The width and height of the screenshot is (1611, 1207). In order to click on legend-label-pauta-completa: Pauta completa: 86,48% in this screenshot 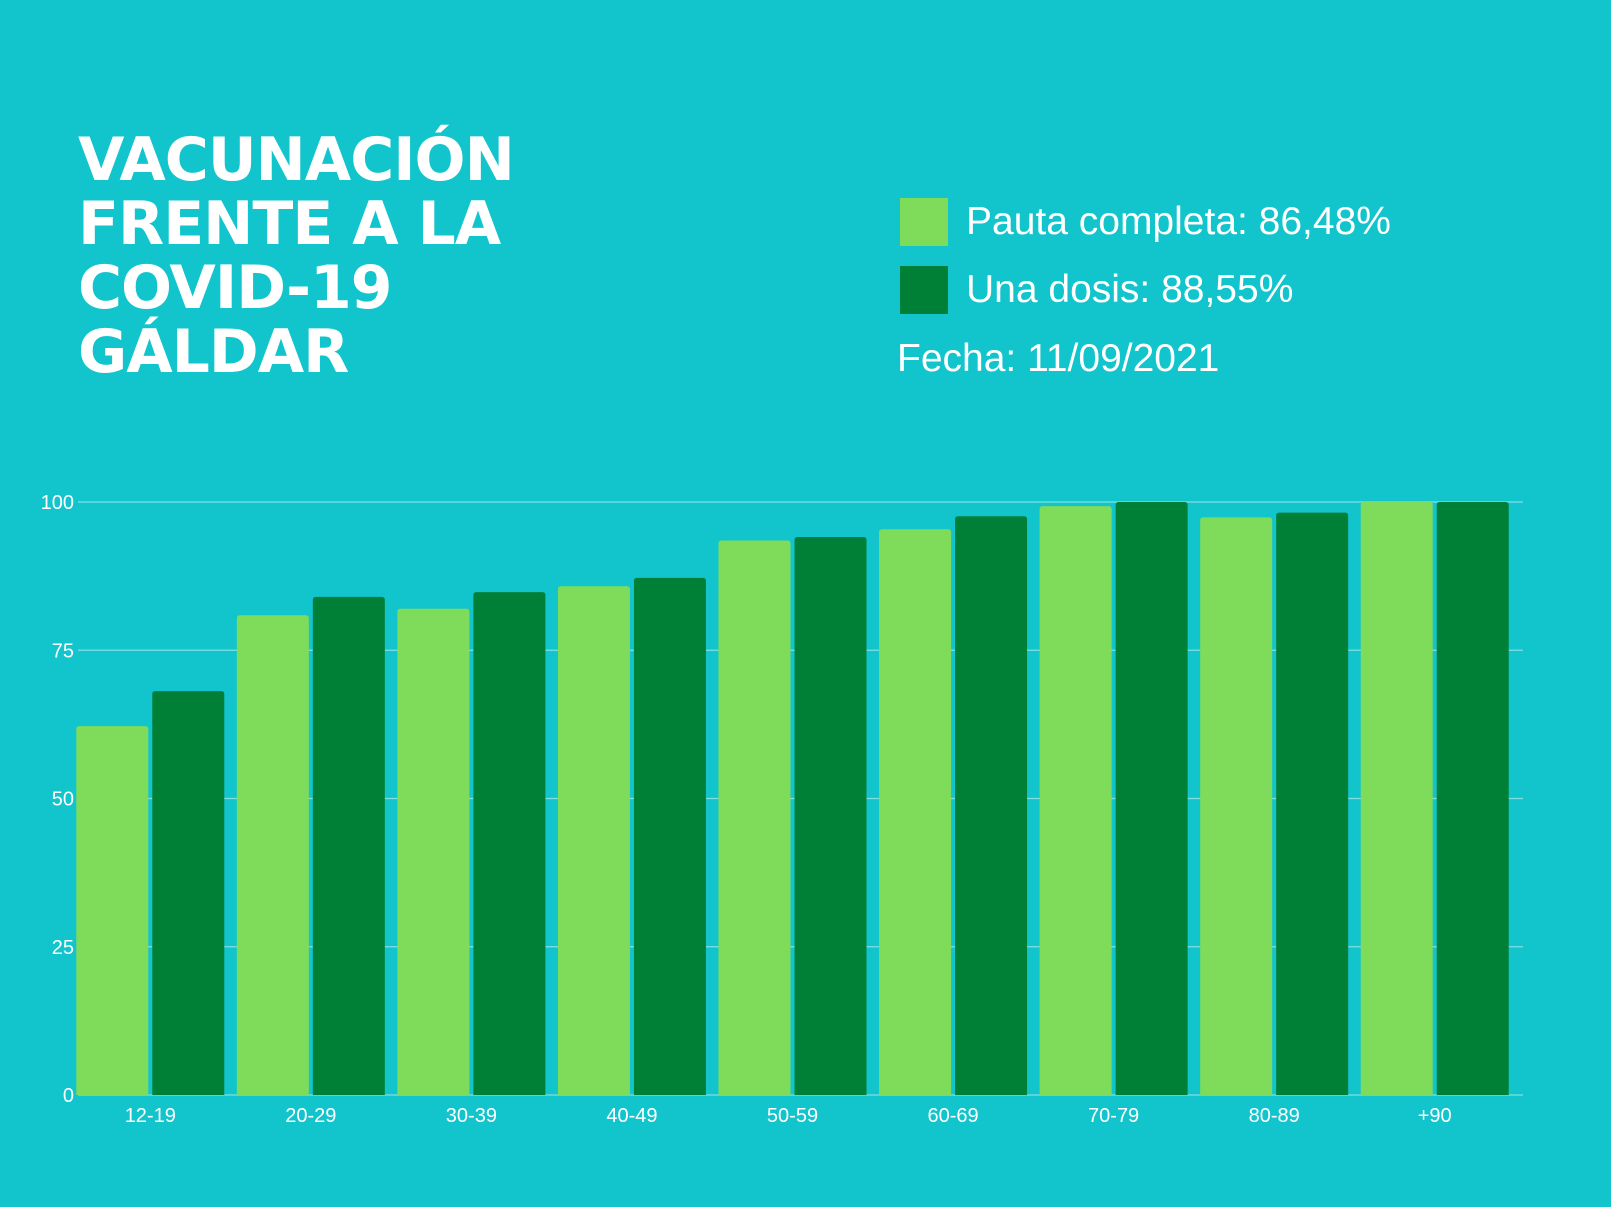, I will do `click(1178, 221)`.